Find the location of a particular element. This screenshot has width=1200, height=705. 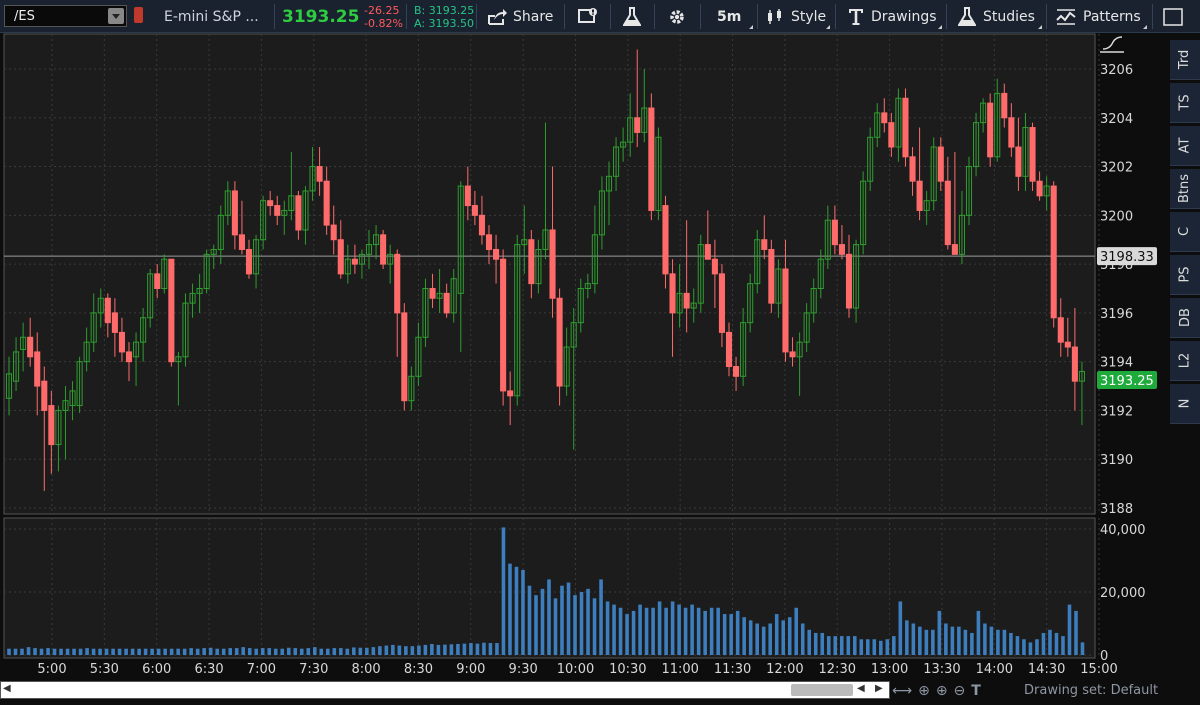

patterns-icon is located at coordinates (1066, 16).